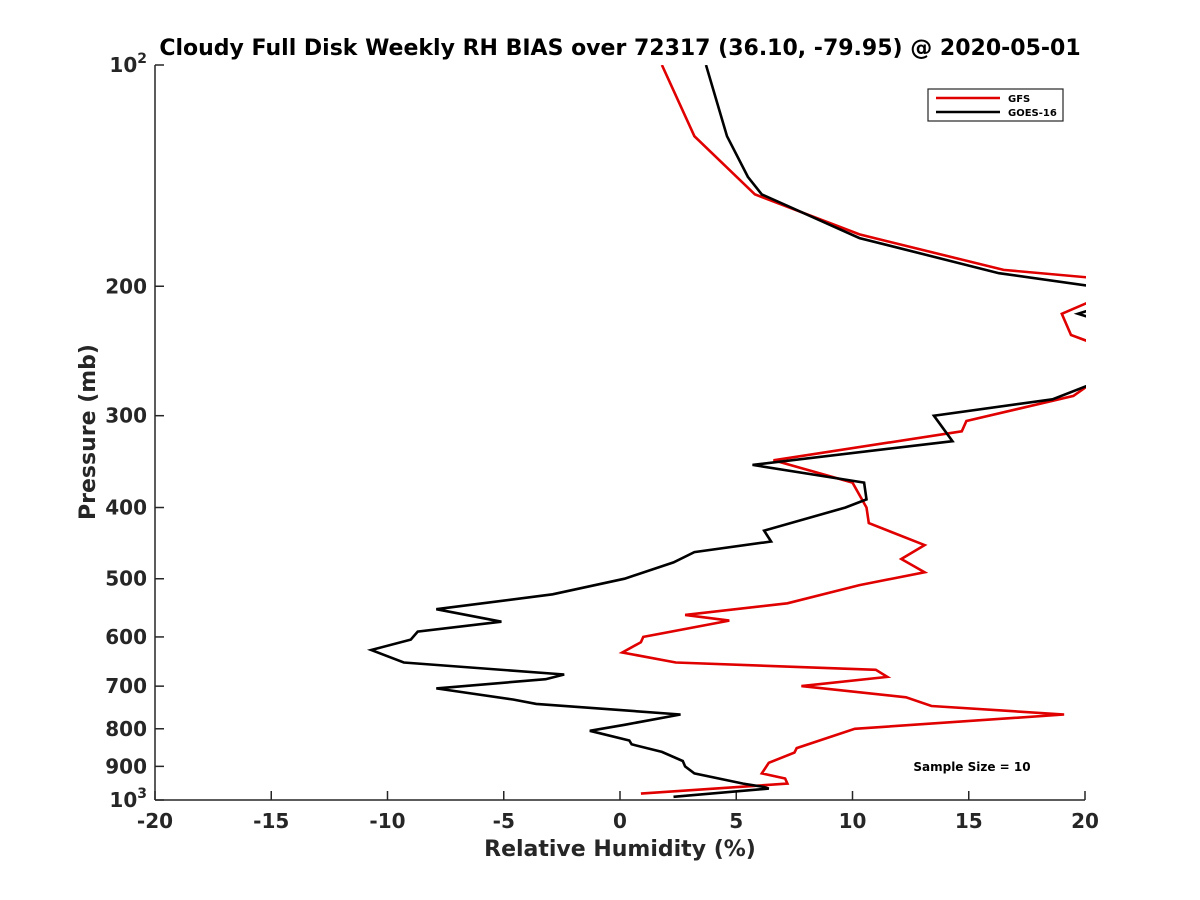 Image resolution: width=1200 pixels, height=900 pixels. What do you see at coordinates (88, 432) in the screenshot?
I see `y-axis-label: Pressure (mb)` at bounding box center [88, 432].